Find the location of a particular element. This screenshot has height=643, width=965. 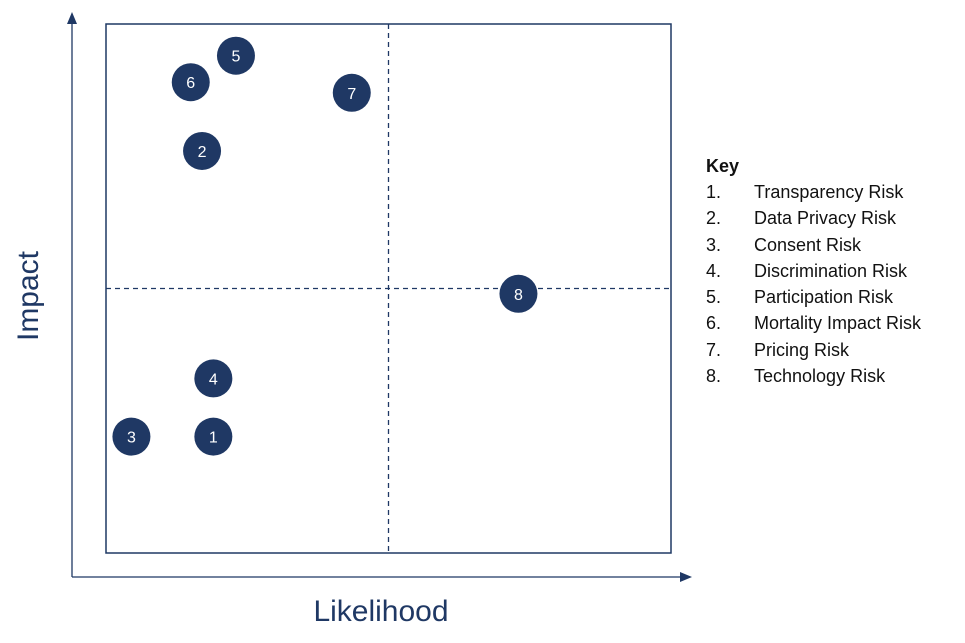

key-item-label: Participation Risk is located at coordinates (824, 297).